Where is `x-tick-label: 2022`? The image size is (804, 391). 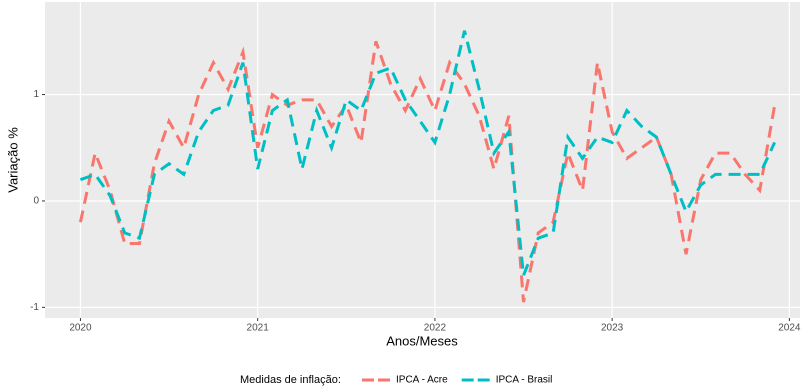
x-tick-label: 2022 is located at coordinates (435, 328).